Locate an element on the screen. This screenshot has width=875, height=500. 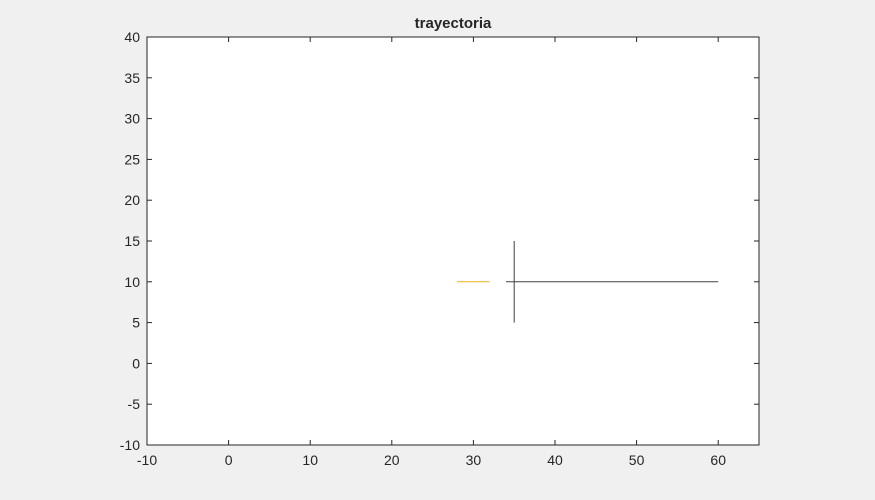
y-tick-label: 20 is located at coordinates (132, 200).